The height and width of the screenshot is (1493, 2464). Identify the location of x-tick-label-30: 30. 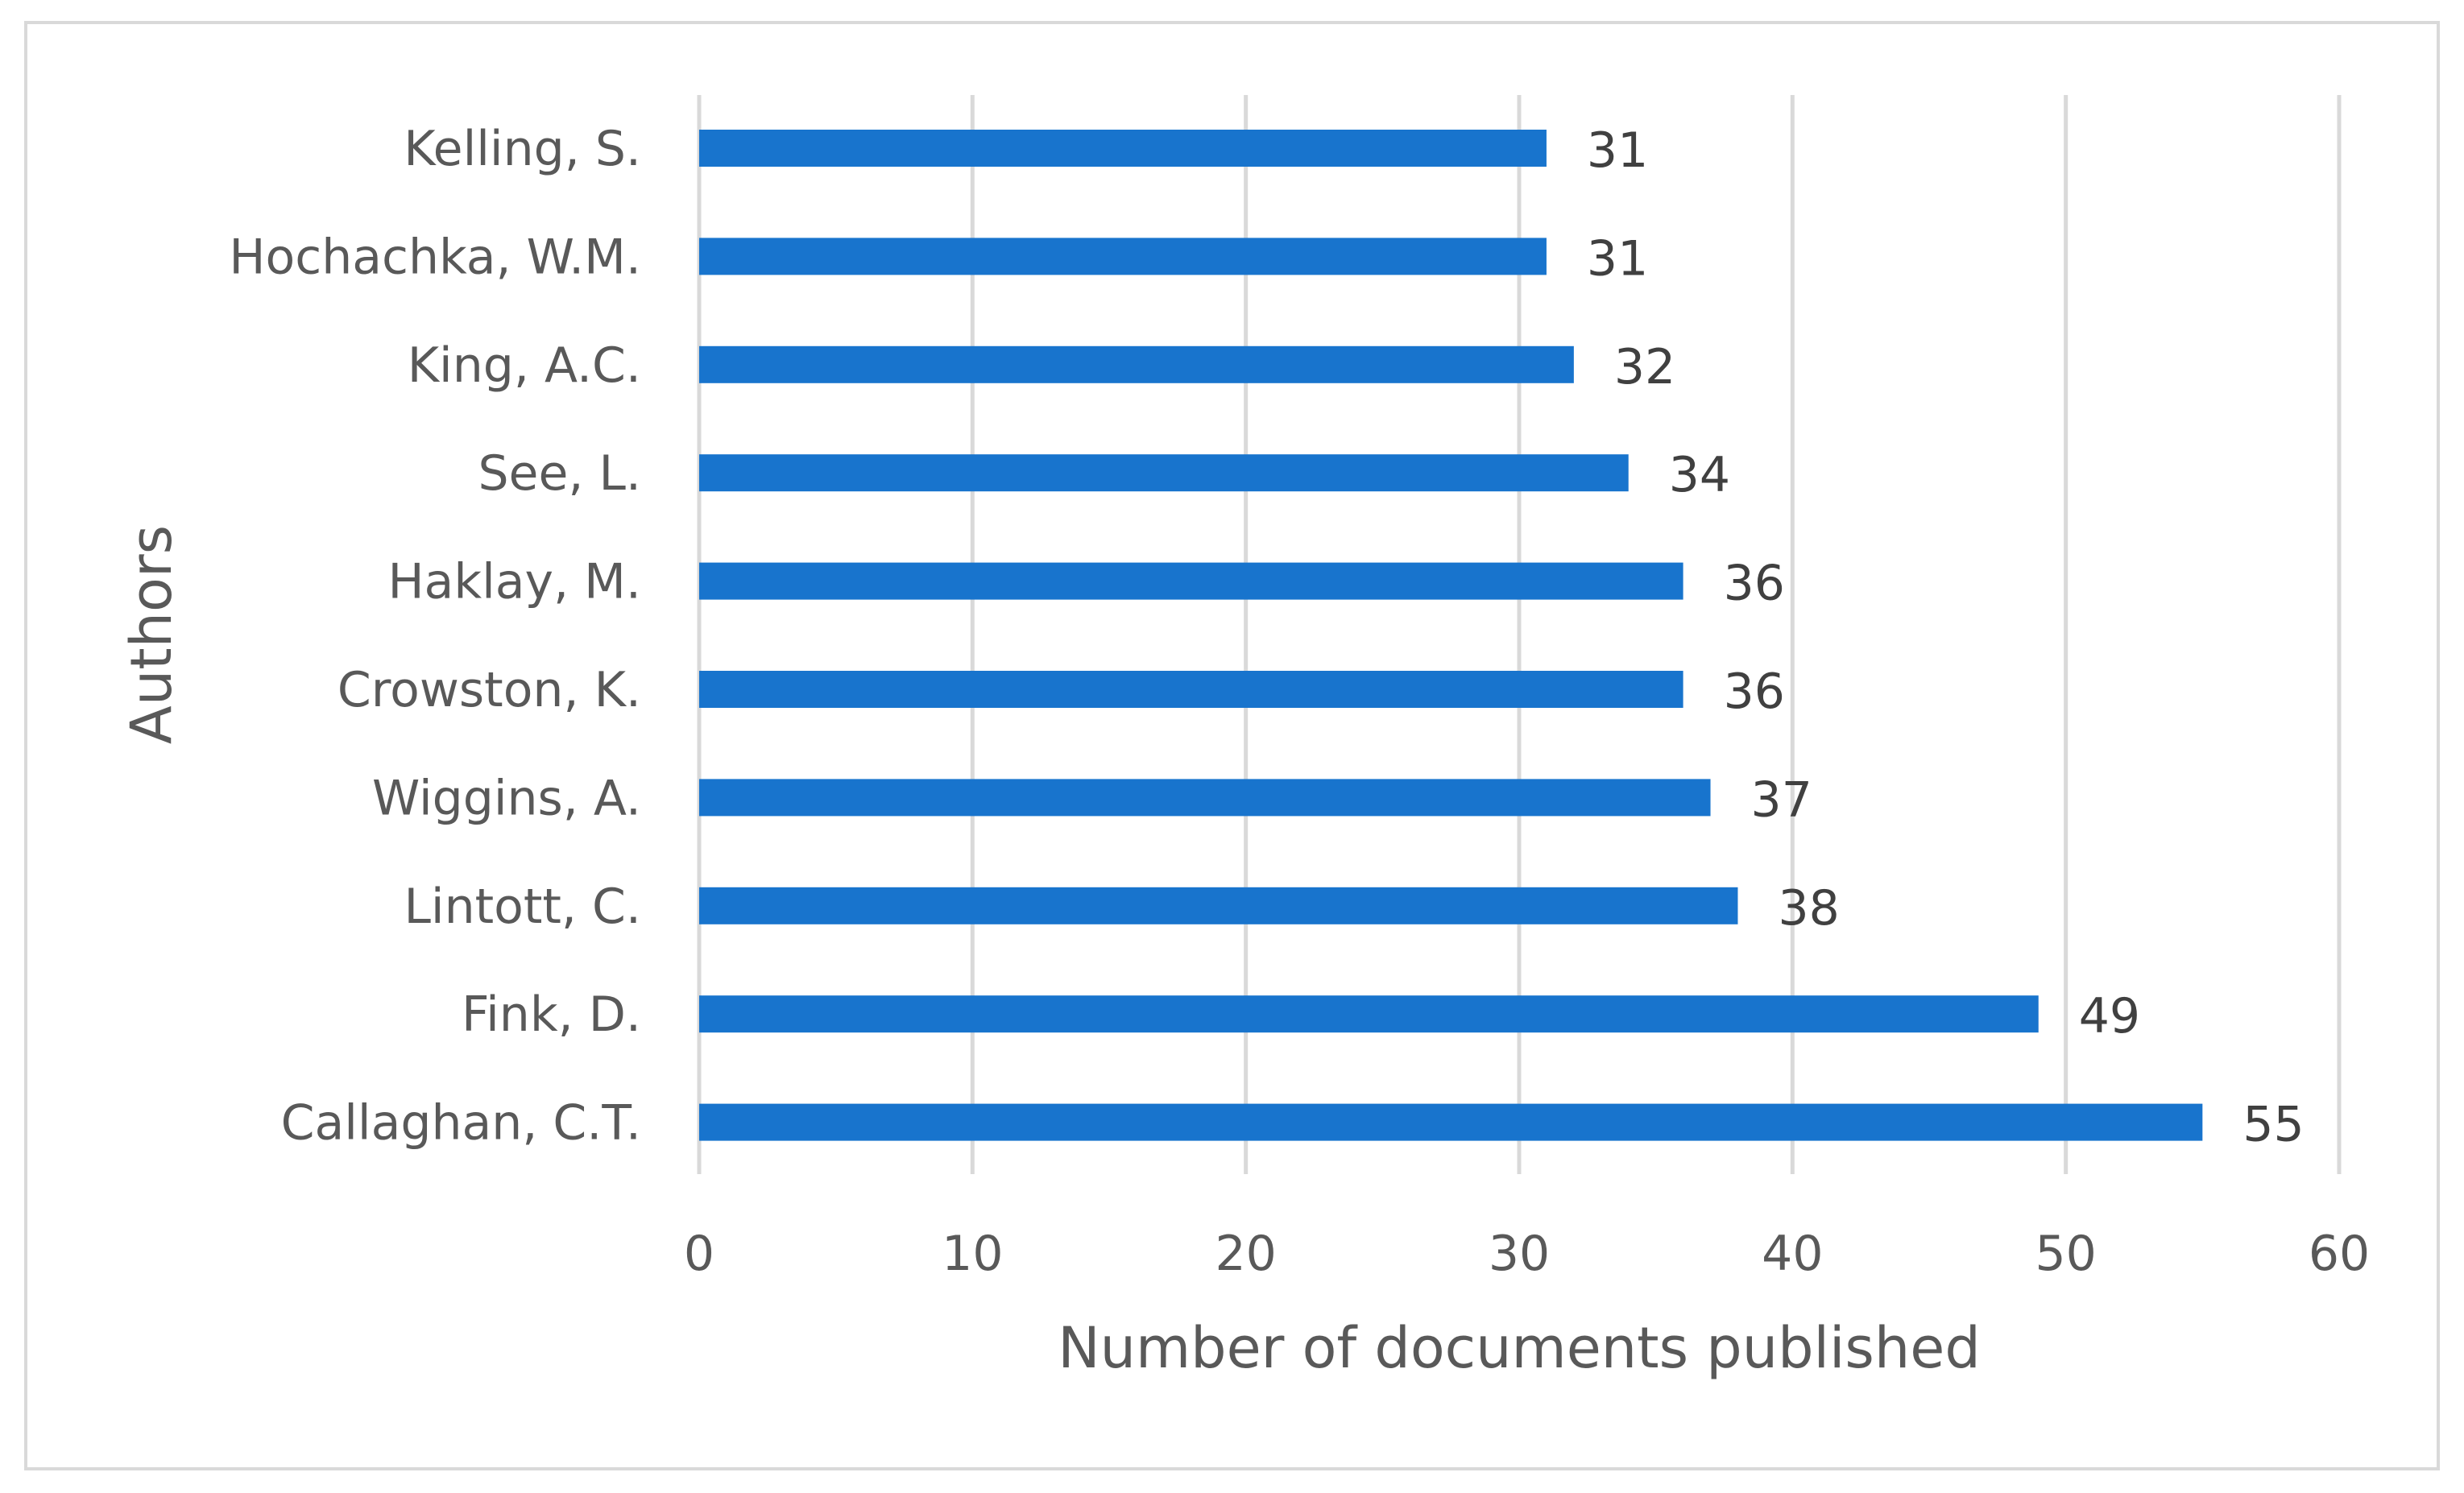
(1519, 1254).